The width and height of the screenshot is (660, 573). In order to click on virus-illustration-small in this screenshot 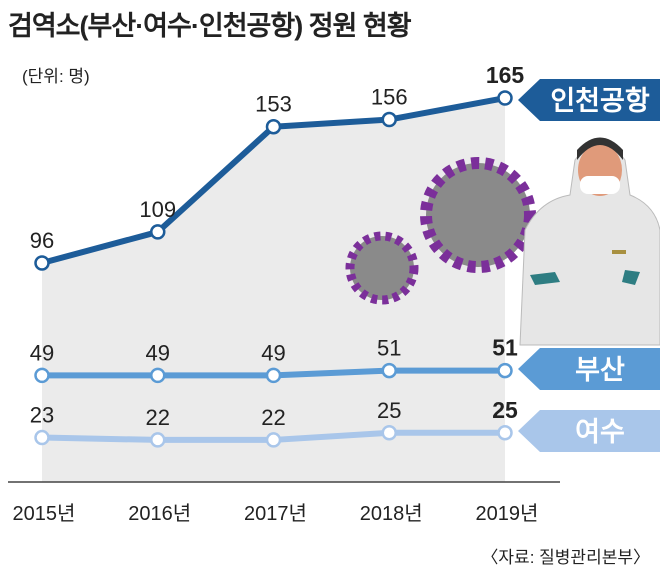, I will do `click(382, 268)`.